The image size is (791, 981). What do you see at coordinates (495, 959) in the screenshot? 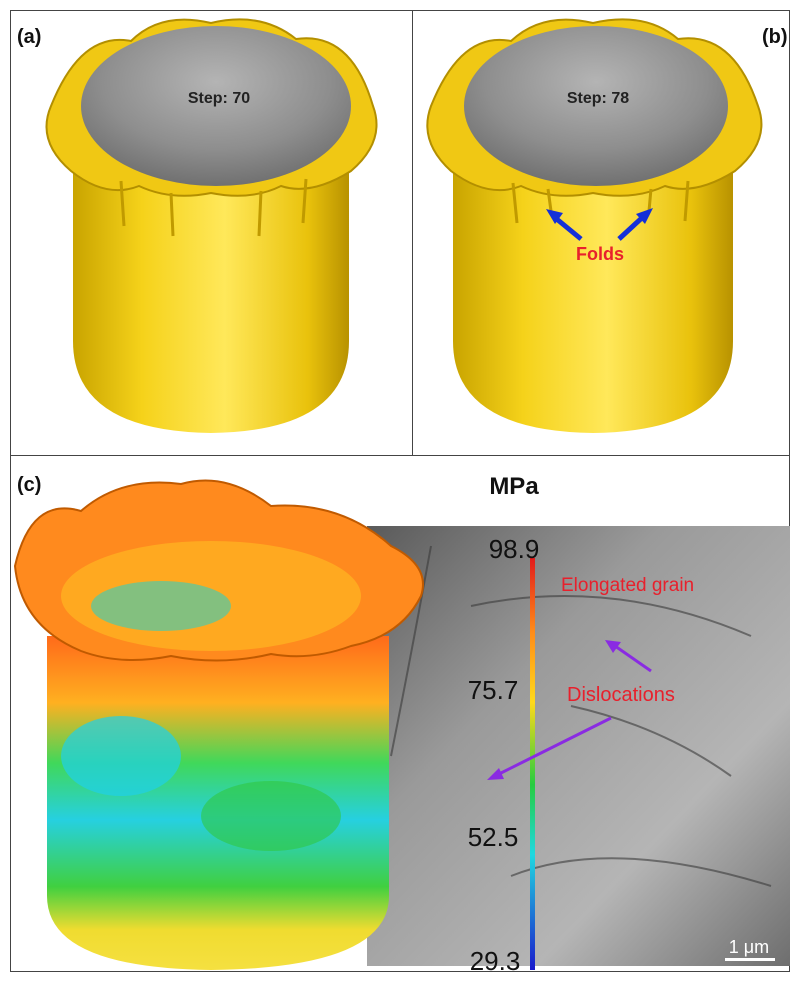
I see `colorbar-tick-3: 29.3` at bounding box center [495, 959].